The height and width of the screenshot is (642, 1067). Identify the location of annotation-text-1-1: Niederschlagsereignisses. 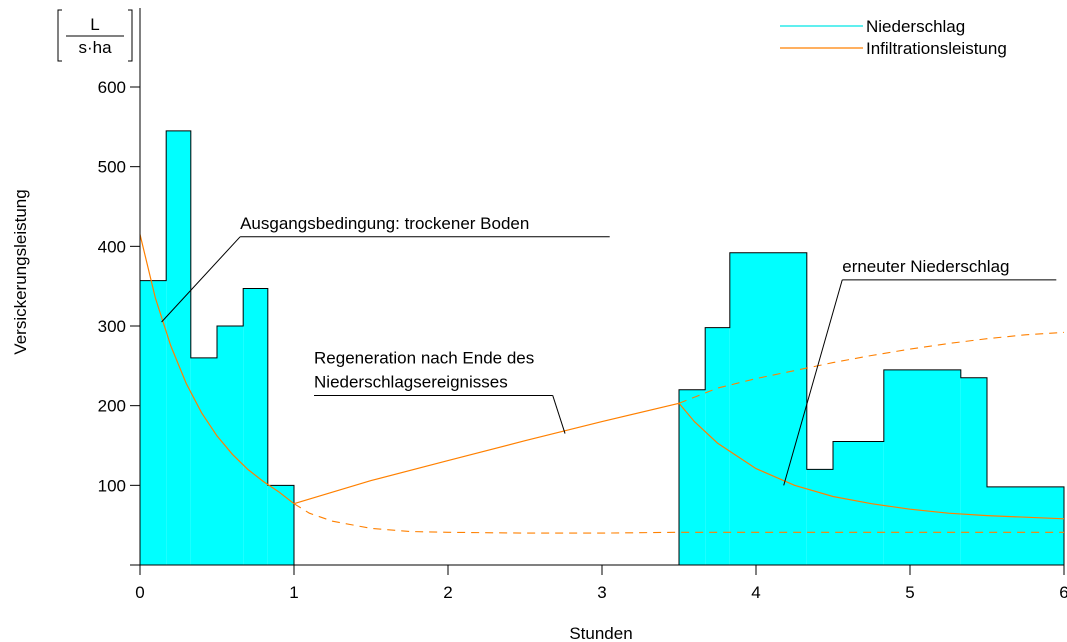
(411, 381).